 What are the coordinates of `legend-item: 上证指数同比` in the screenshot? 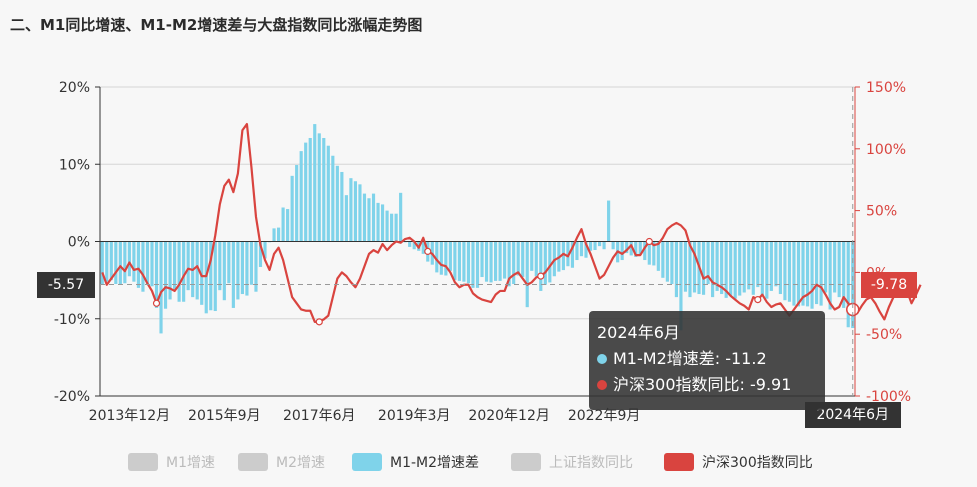 It's located at (572, 462).